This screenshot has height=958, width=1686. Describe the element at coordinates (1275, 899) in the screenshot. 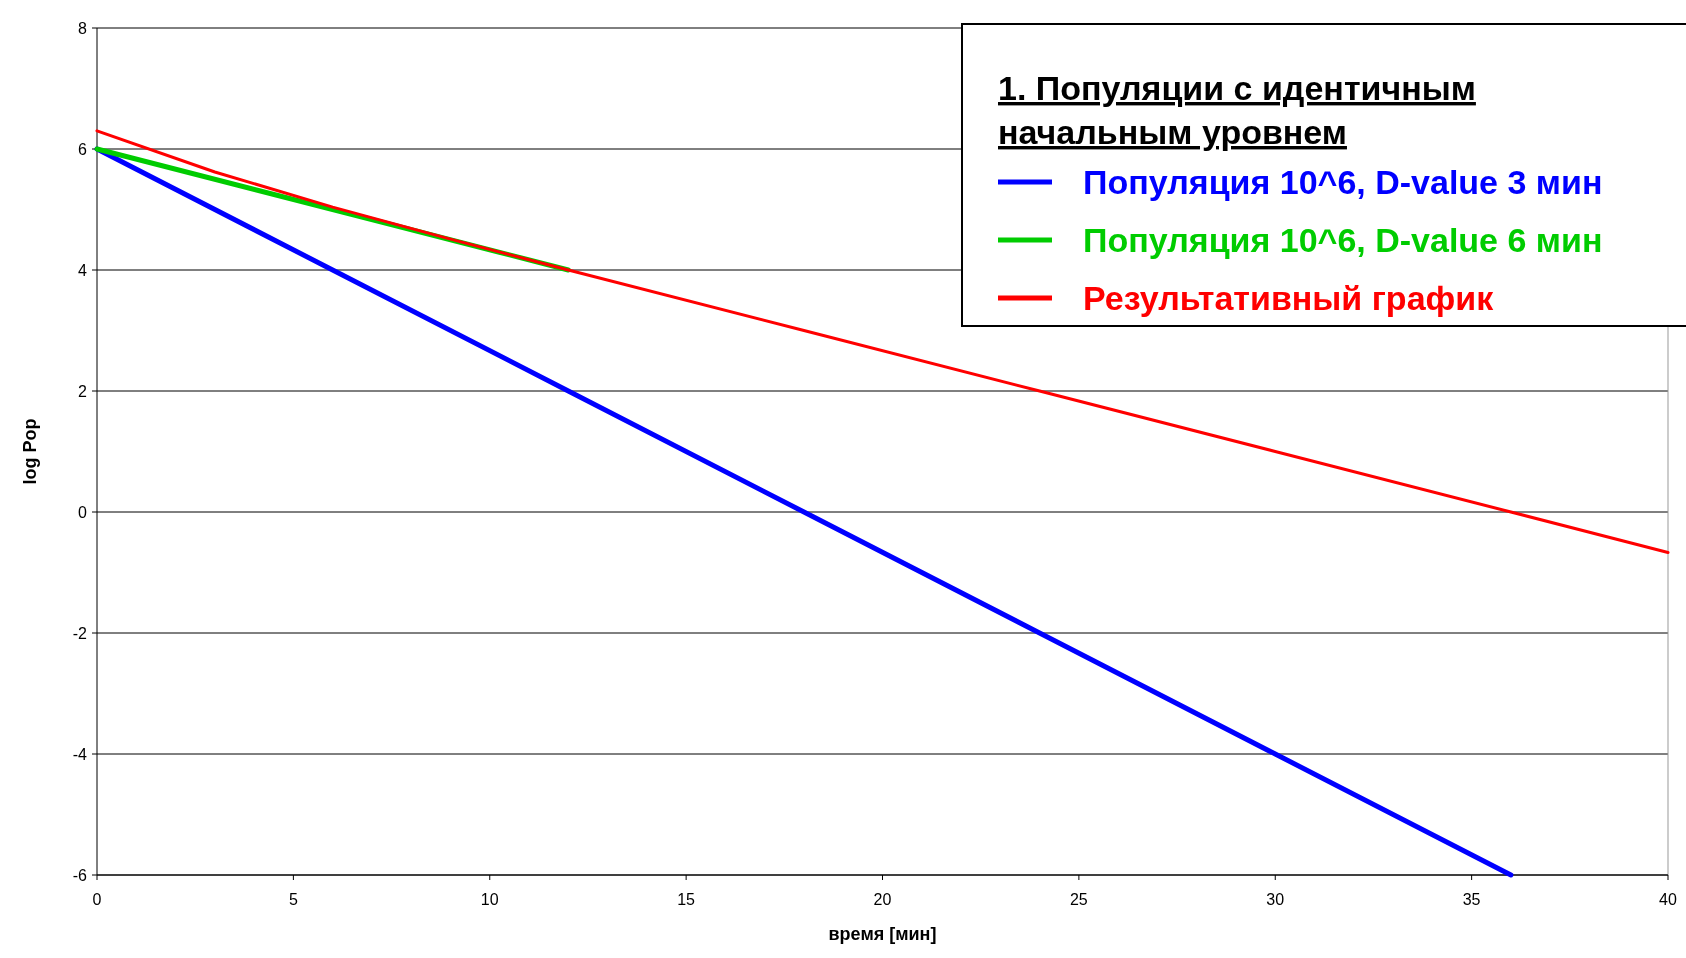

I see `x-tick-label: 30` at that location.